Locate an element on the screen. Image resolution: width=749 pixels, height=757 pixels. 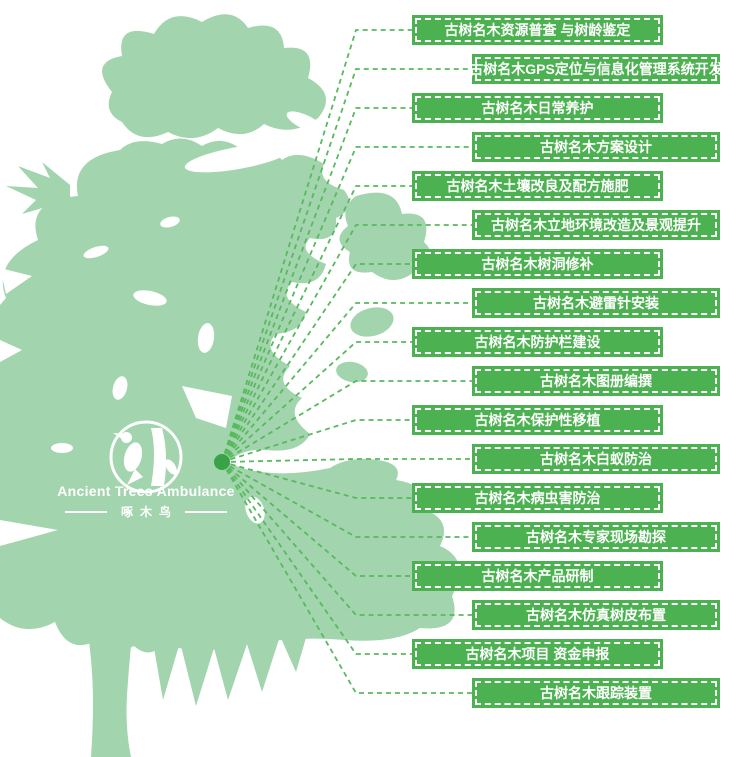
service-label: 古树名木树洞修补 is located at coordinates (537, 264).